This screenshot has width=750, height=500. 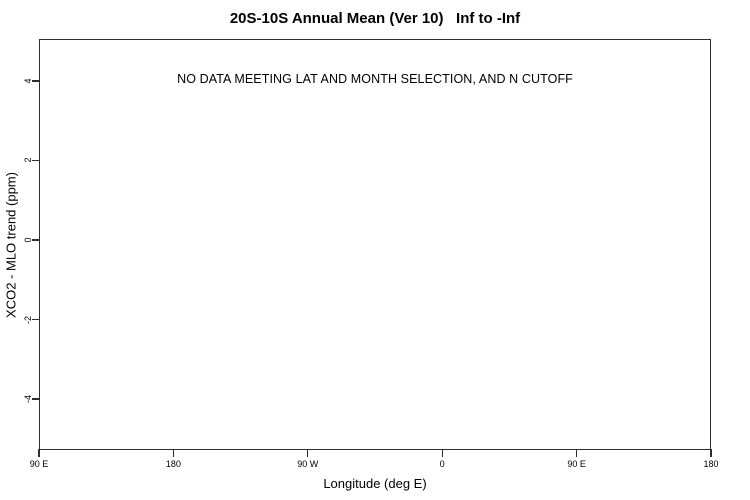 What do you see at coordinates (442, 464) in the screenshot?
I see `x-tick-label: 0` at bounding box center [442, 464].